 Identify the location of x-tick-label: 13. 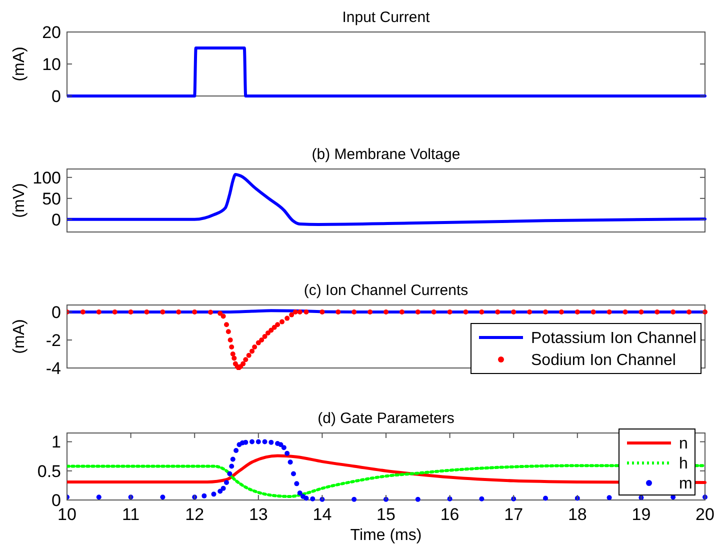
(258, 514).